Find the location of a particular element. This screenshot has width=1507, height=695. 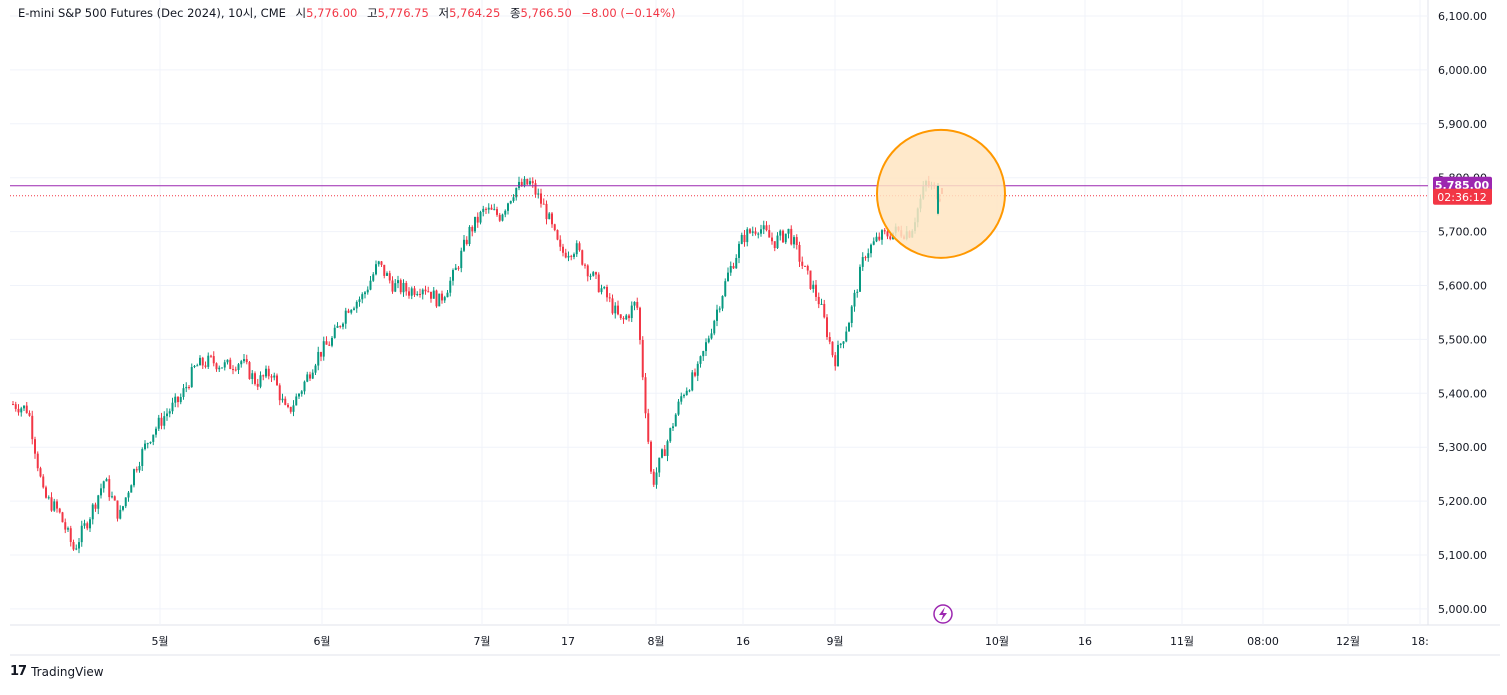

low-label: 저 is located at coordinates (444, 13).